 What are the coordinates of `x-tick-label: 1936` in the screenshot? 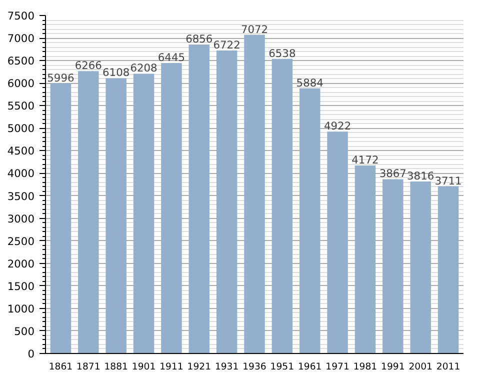 It's located at (254, 367).